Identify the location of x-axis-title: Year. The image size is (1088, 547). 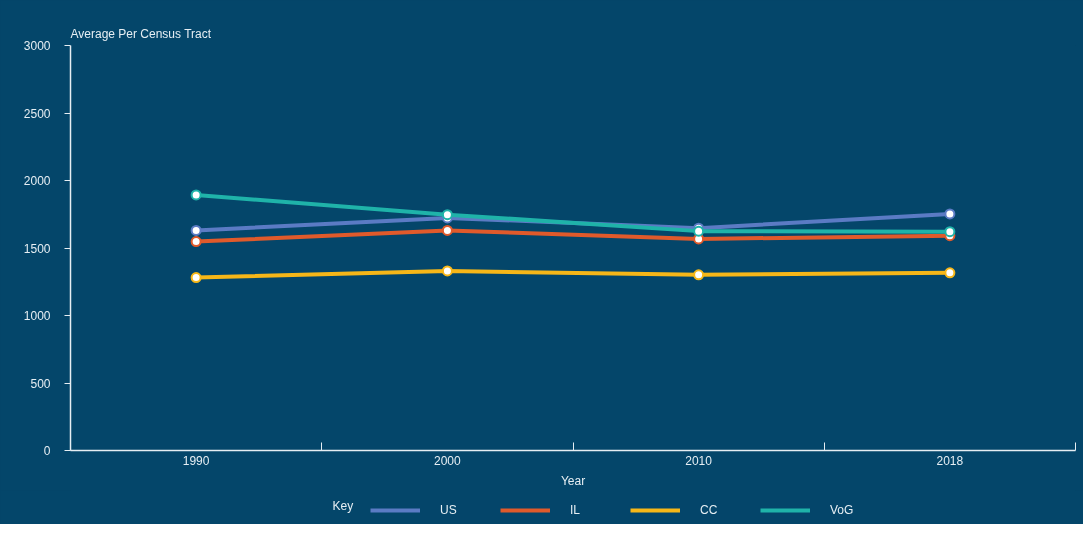
(573, 480).